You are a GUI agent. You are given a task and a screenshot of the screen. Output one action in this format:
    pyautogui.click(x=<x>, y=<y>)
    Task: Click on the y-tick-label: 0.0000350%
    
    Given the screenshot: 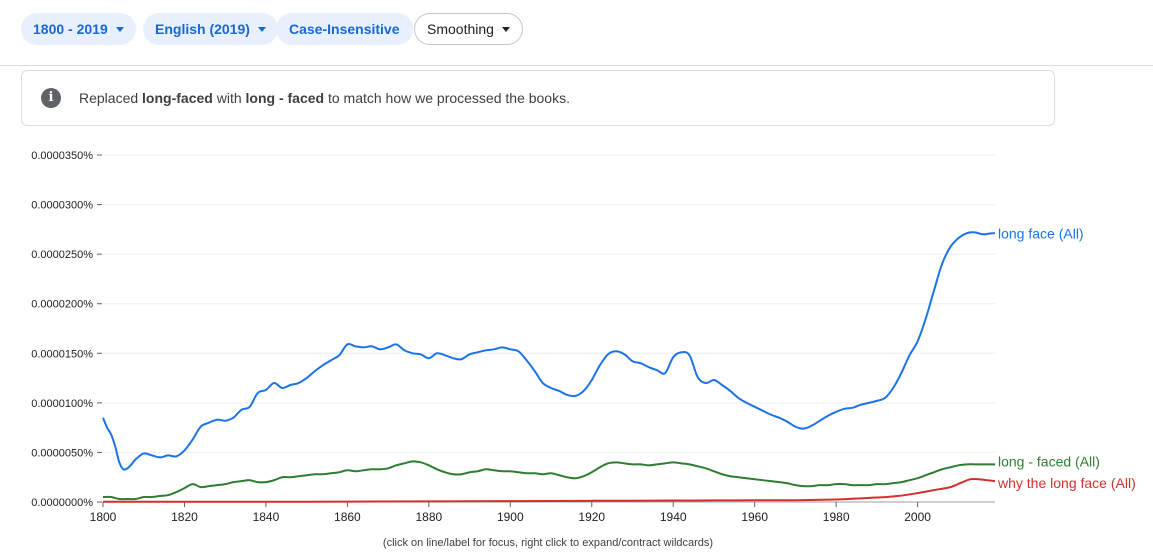 What is the action you would take?
    pyautogui.click(x=62, y=156)
    